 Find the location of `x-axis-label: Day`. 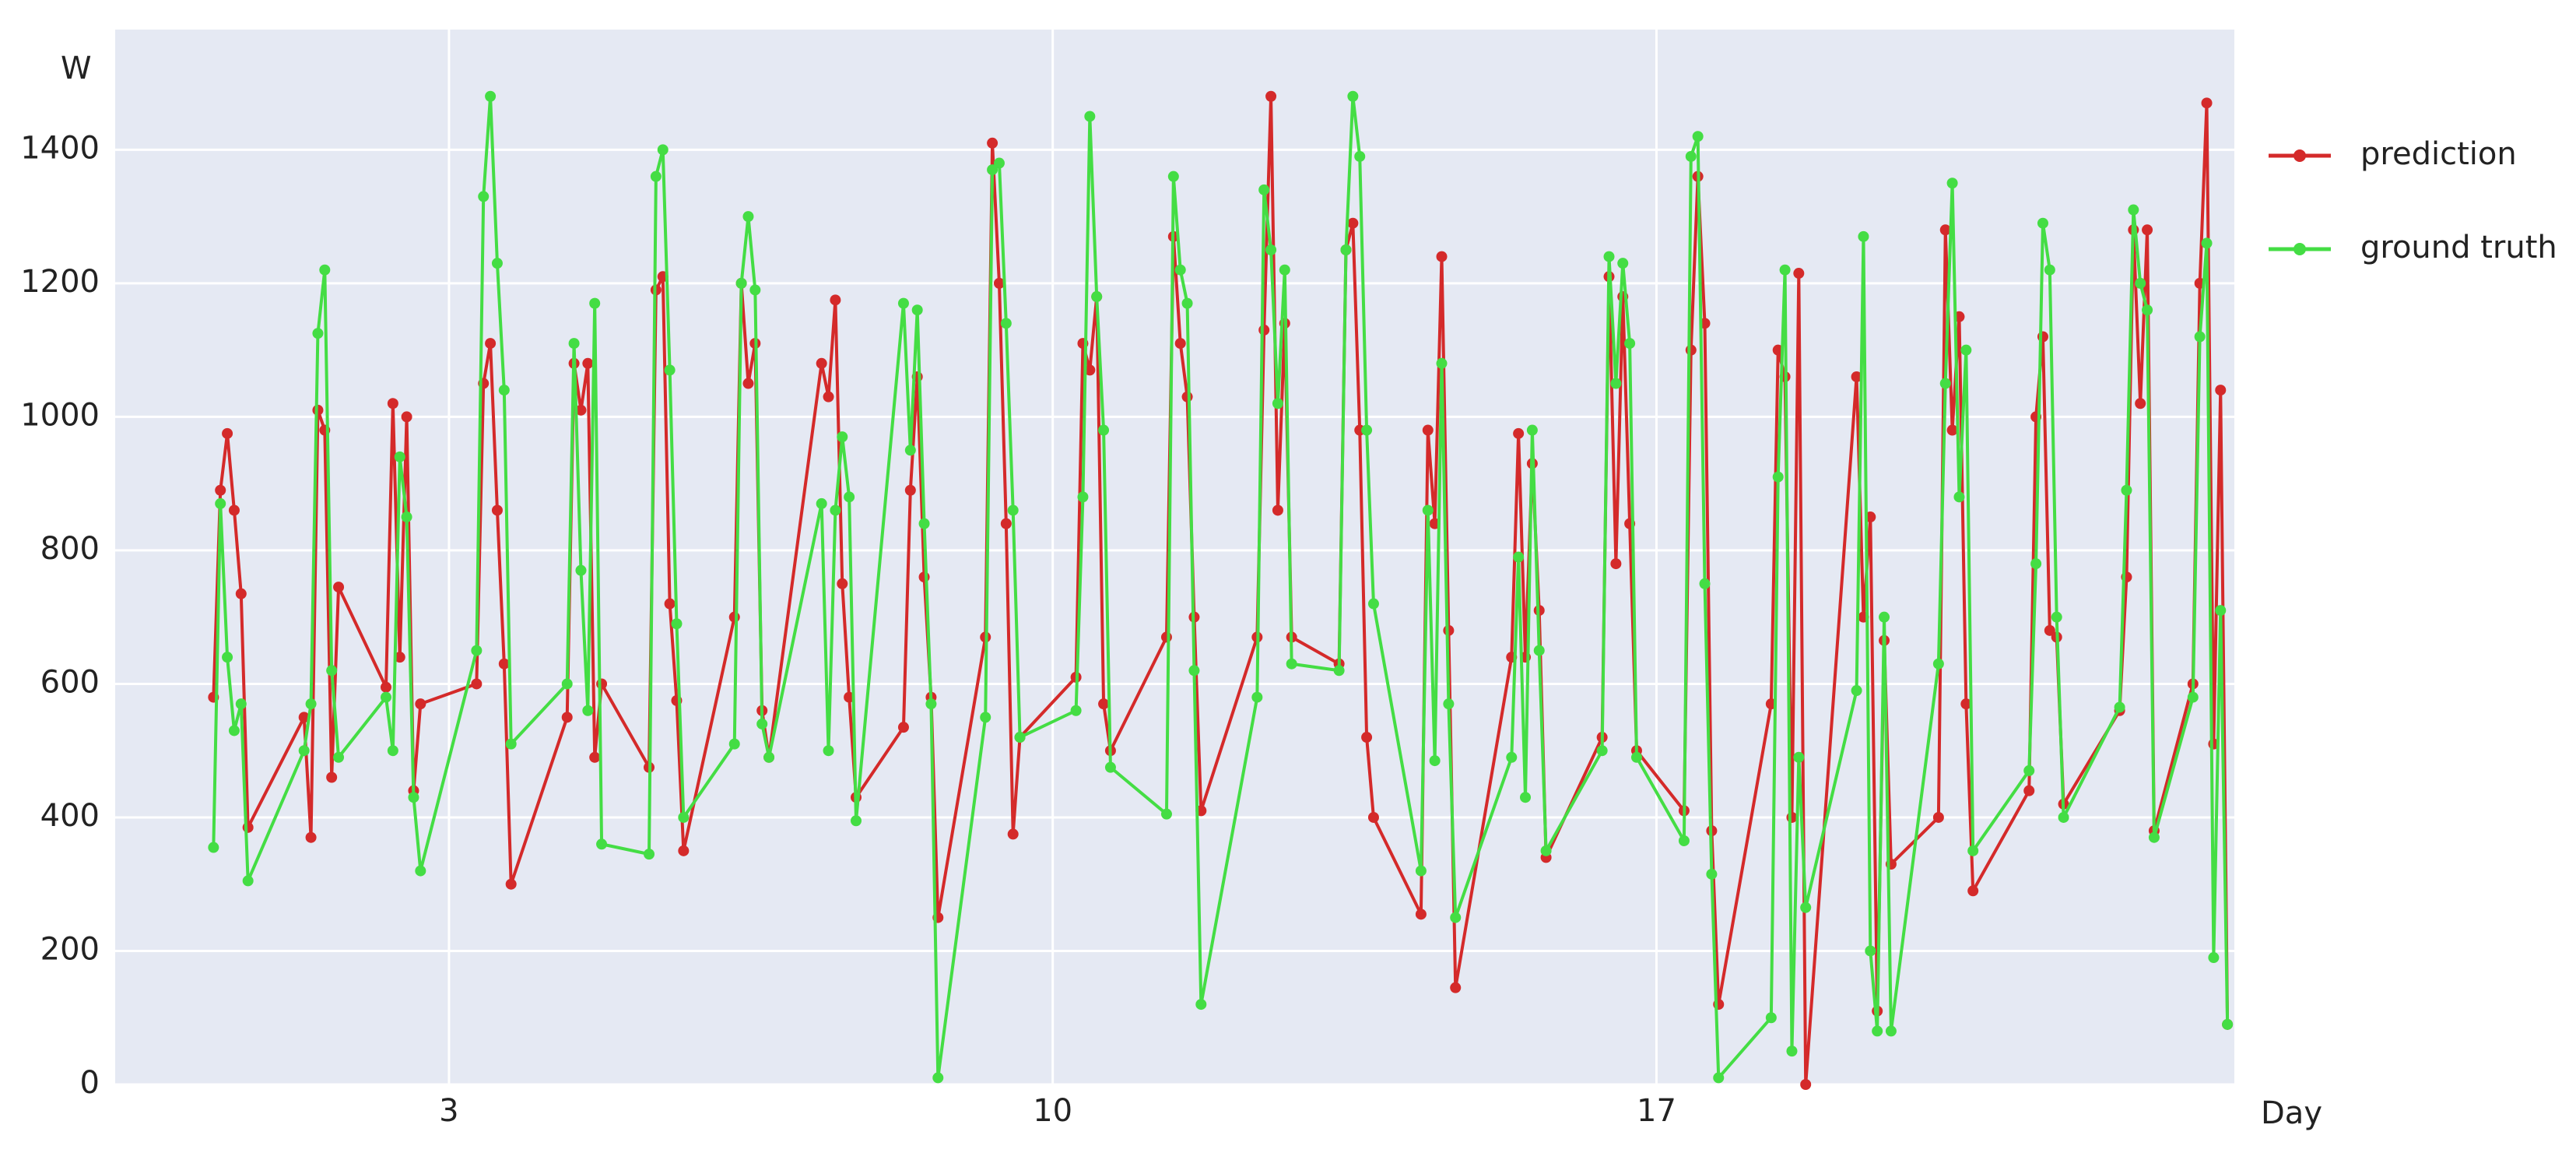

x-axis-label: Day is located at coordinates (2292, 1113).